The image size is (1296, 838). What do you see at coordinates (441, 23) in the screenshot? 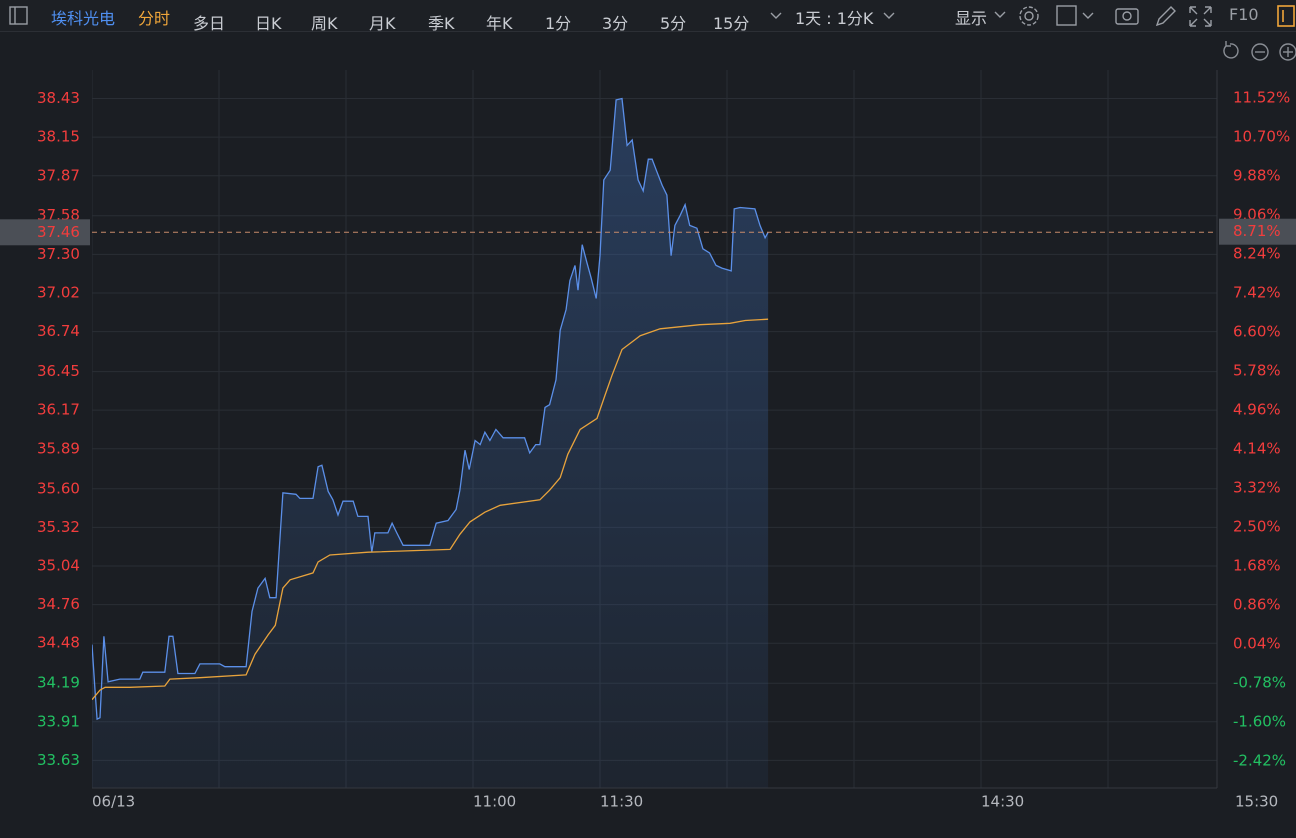
I see `tab: 季K` at bounding box center [441, 23].